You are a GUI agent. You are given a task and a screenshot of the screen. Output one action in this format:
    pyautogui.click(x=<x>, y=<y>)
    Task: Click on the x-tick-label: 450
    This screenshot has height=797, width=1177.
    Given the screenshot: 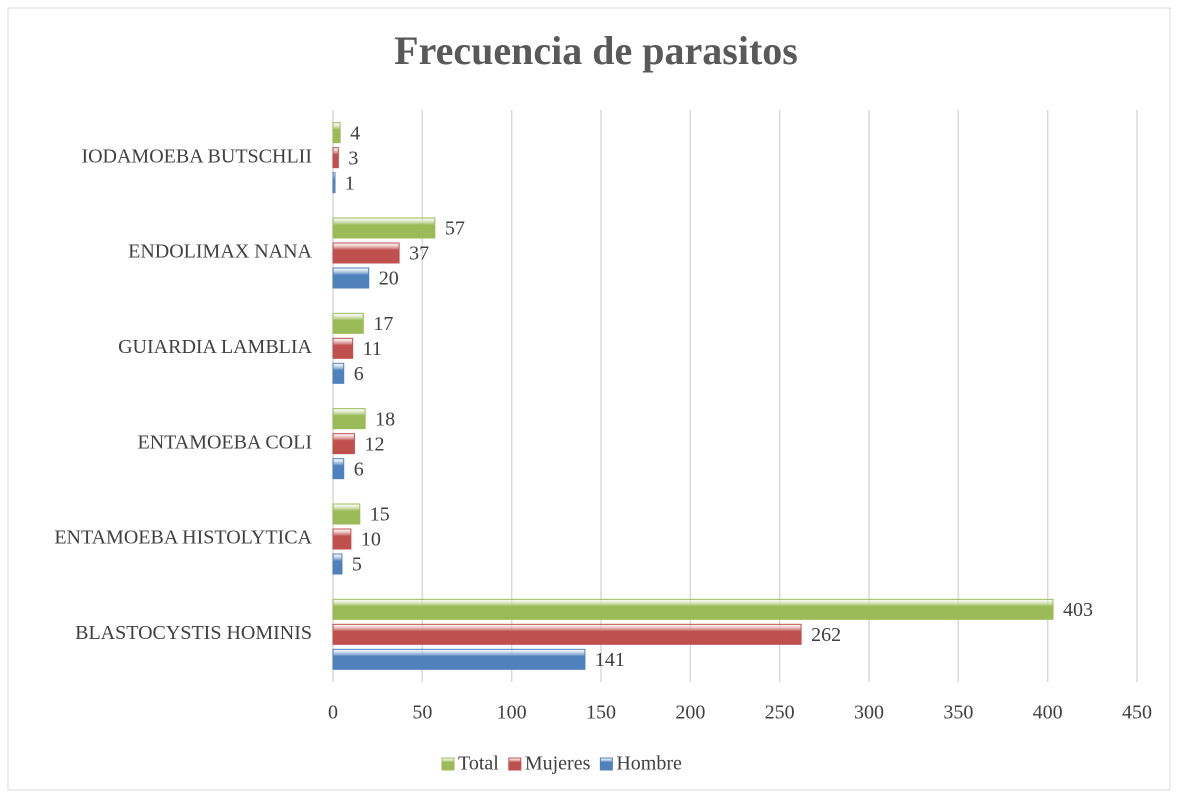 What is the action you would take?
    pyautogui.click(x=1137, y=713)
    